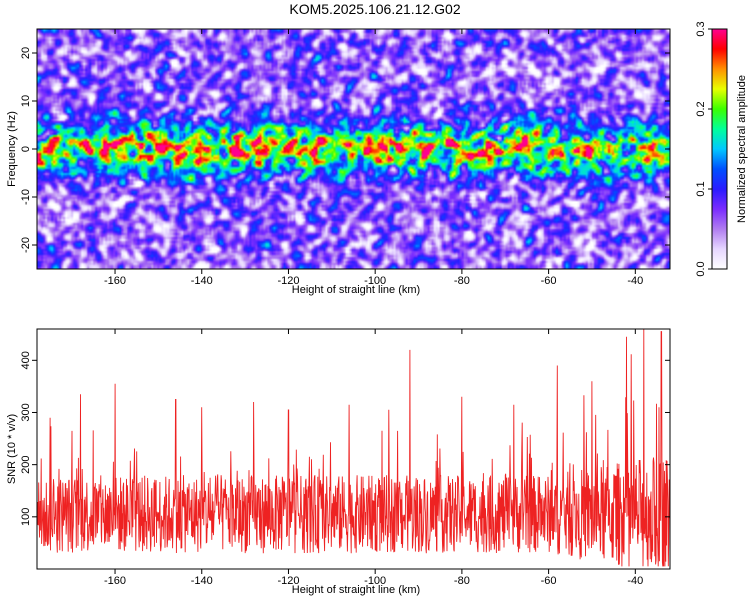 The image size is (750, 600). What do you see at coordinates (356, 590) in the screenshot?
I see `snr-x-axis-title: Height of straight line (km)` at bounding box center [356, 590].